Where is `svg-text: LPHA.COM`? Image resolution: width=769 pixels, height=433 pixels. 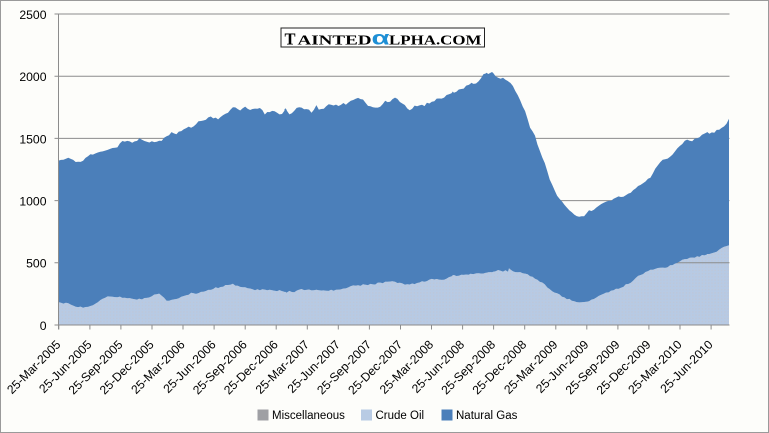 svg-text: LPHA.COM is located at coordinates (435, 39).